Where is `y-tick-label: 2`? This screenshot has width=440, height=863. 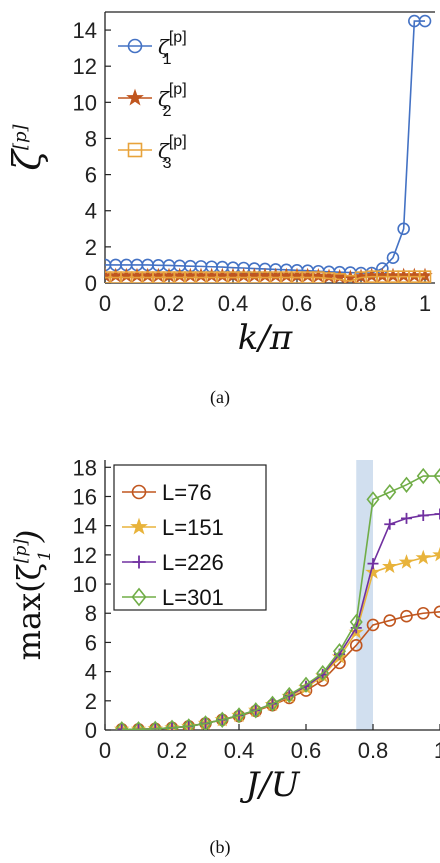
y-tick-label: 2 is located at coordinates (91, 247).